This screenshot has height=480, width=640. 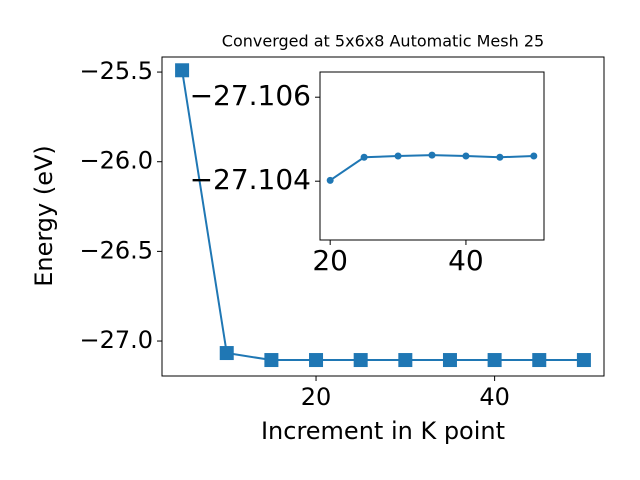 What do you see at coordinates (250, 95) in the screenshot?
I see `y-tick-label: −27.106` at bounding box center [250, 95].